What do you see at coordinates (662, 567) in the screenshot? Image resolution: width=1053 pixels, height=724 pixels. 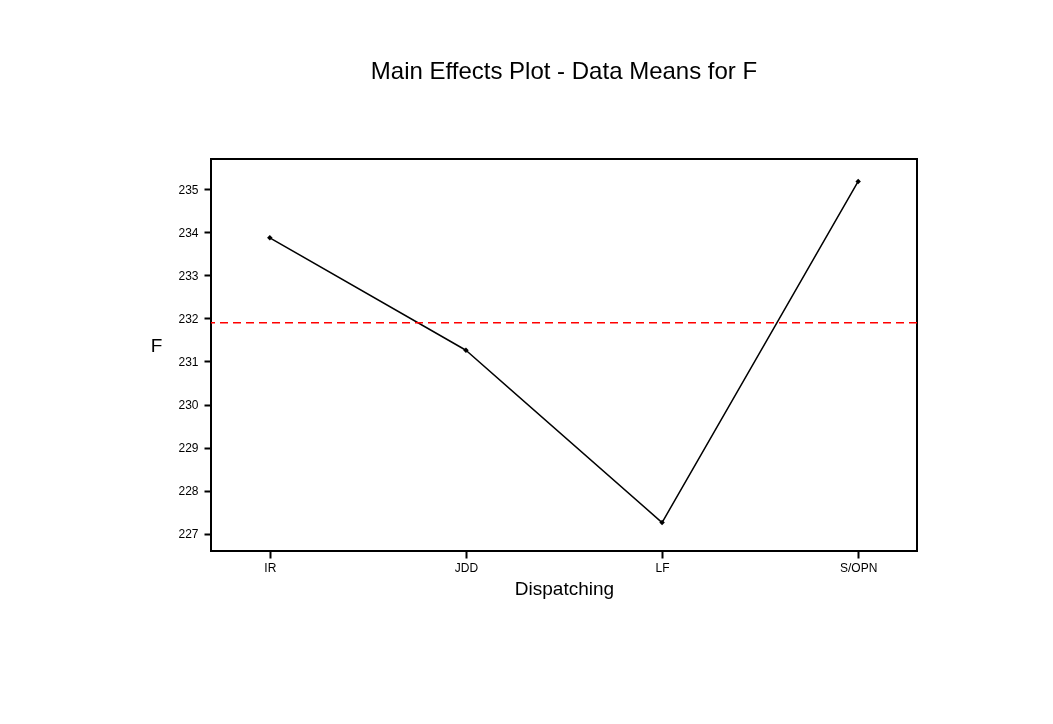 I see `x-tick-label: LF` at bounding box center [662, 567].